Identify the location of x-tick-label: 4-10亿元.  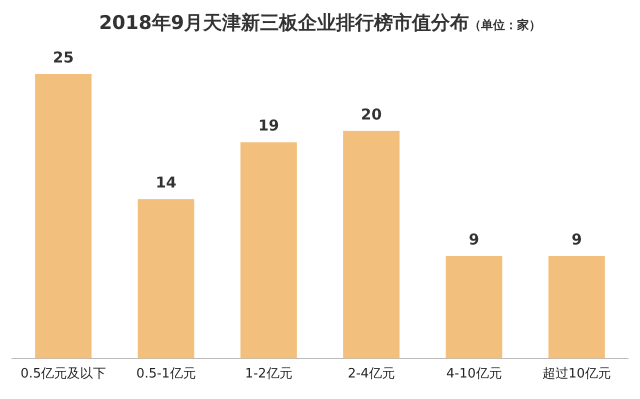
(474, 374).